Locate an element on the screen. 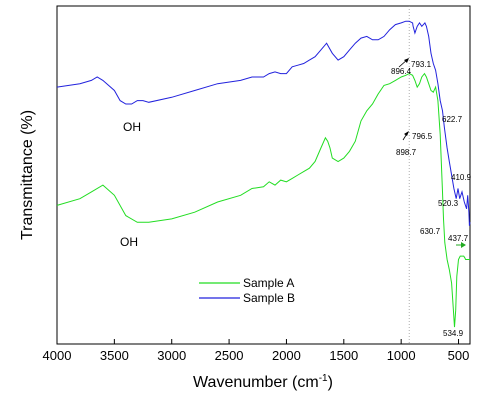 The image size is (479, 406). peak-label-630-7: 630.7 is located at coordinates (430, 231).